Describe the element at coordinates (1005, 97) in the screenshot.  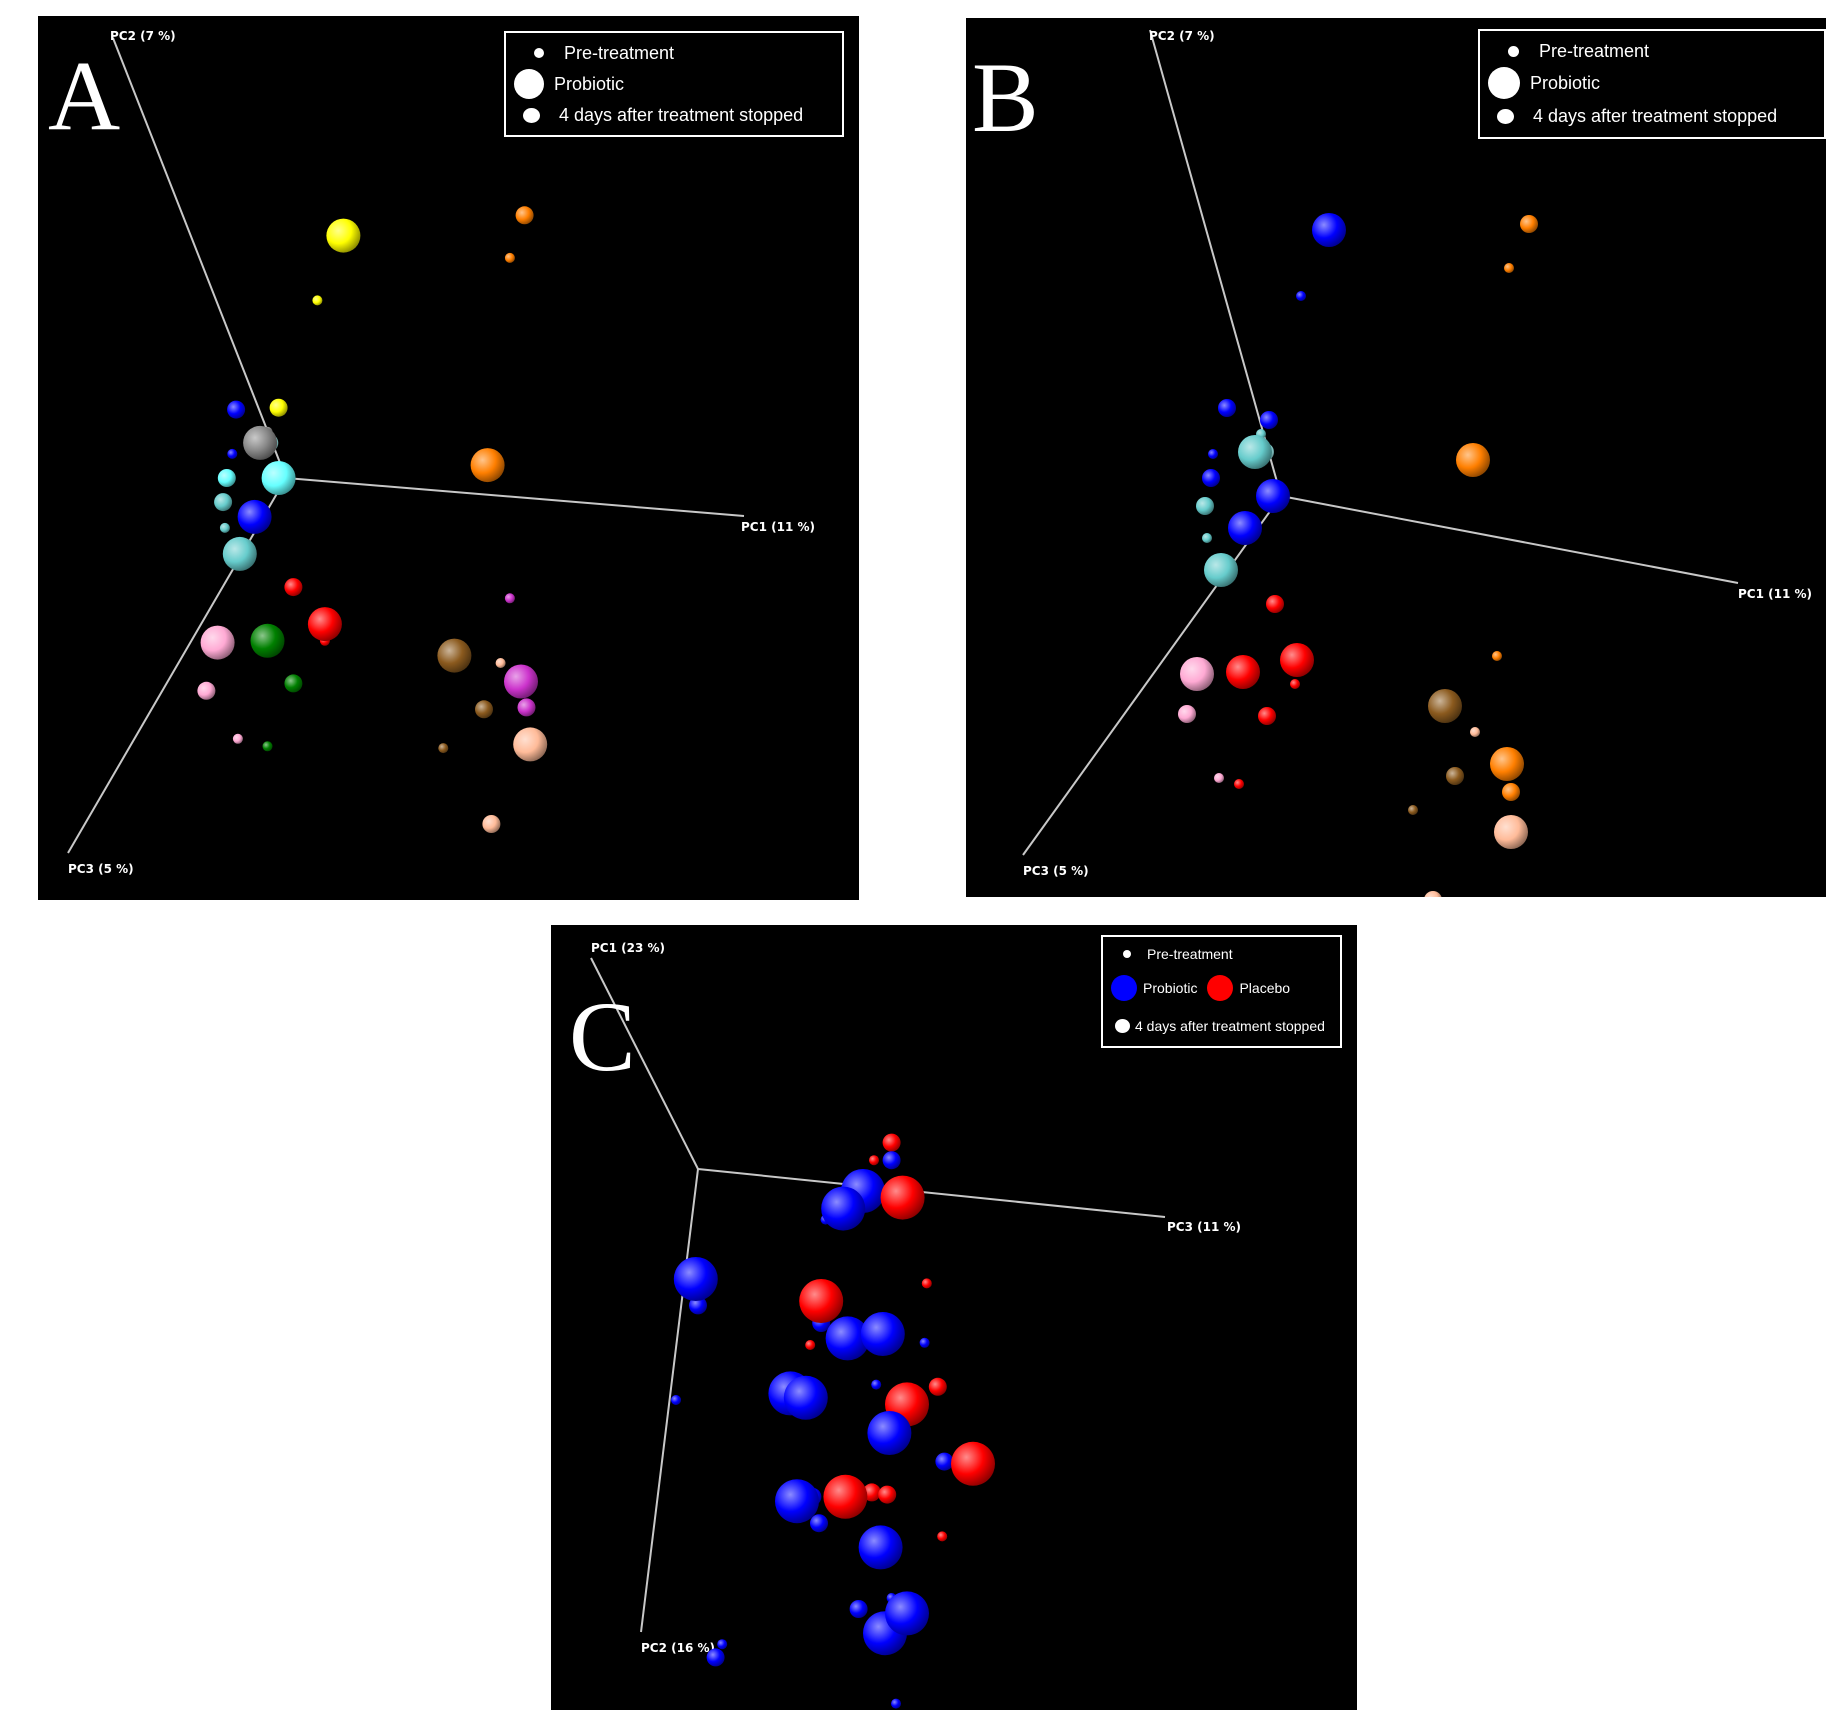
I see `panel-letter-b: B` at that location.